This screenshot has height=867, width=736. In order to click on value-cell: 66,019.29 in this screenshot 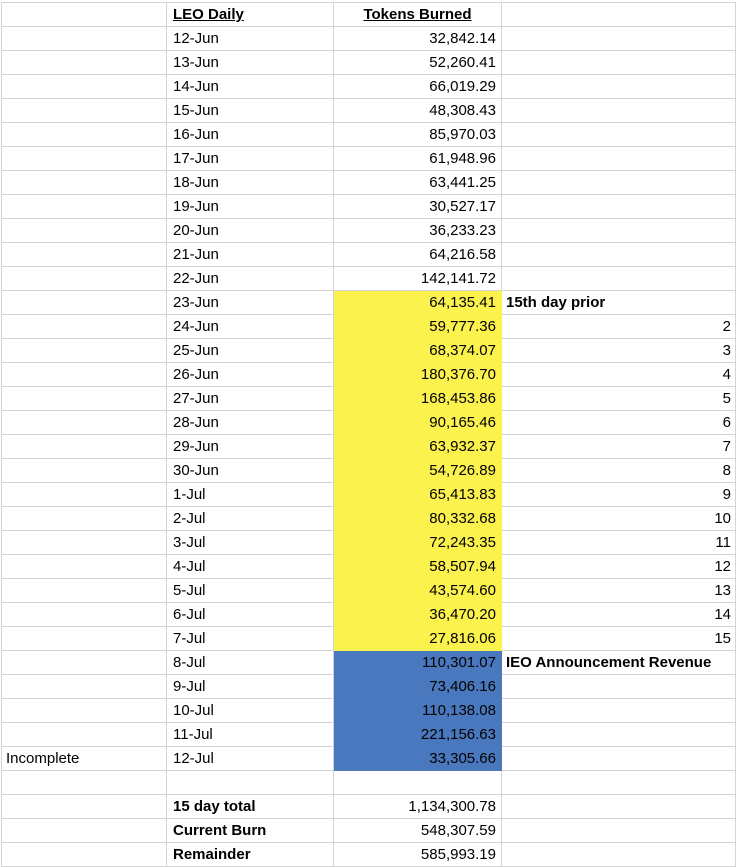, I will do `click(418, 87)`.